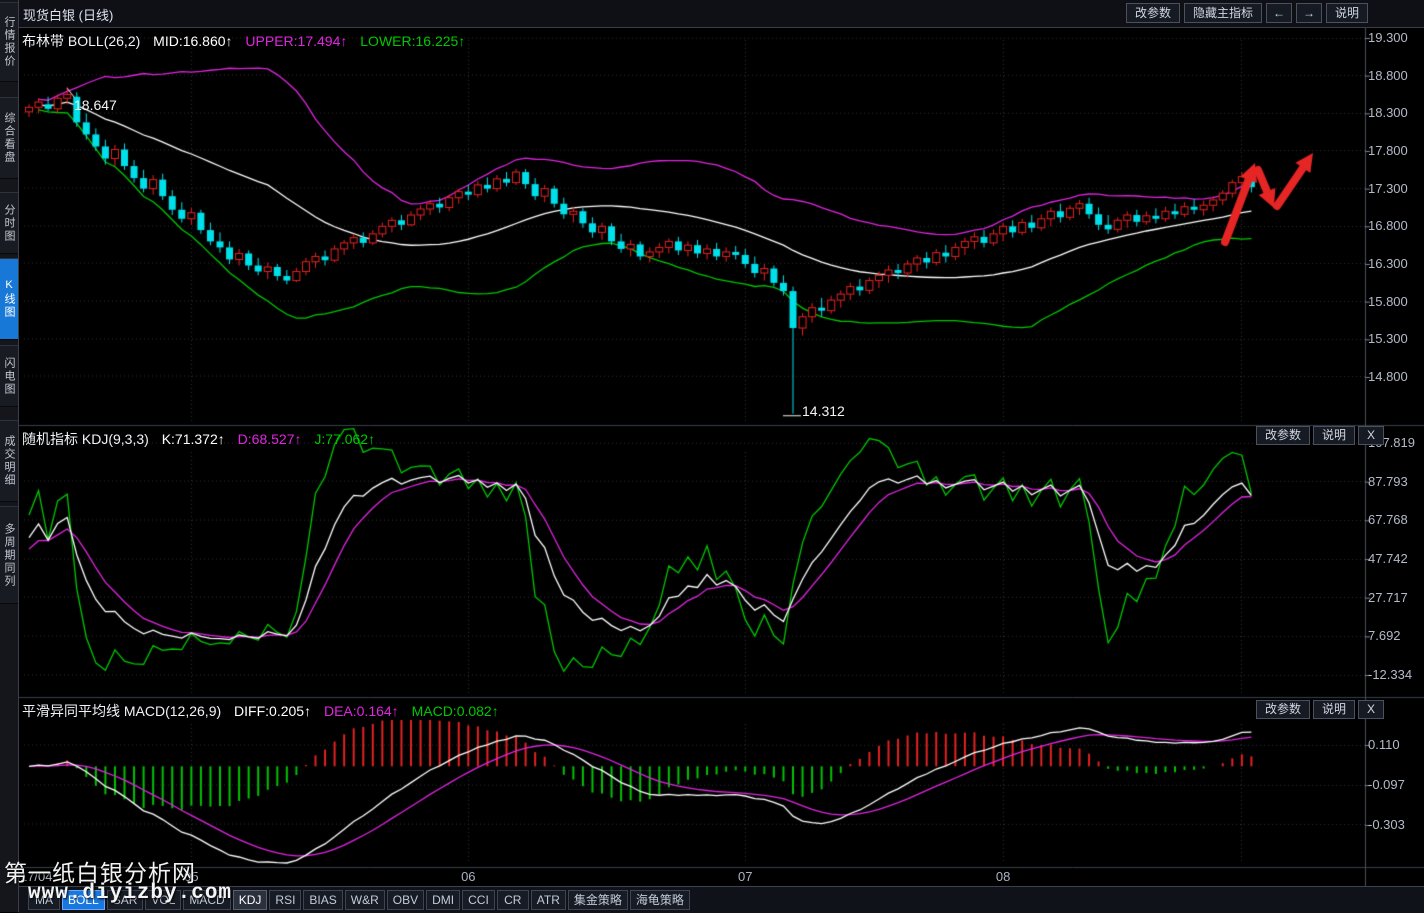  Describe the element at coordinates (345, 439) in the screenshot. I see `kdj-j-value: J:77.062↑` at that location.